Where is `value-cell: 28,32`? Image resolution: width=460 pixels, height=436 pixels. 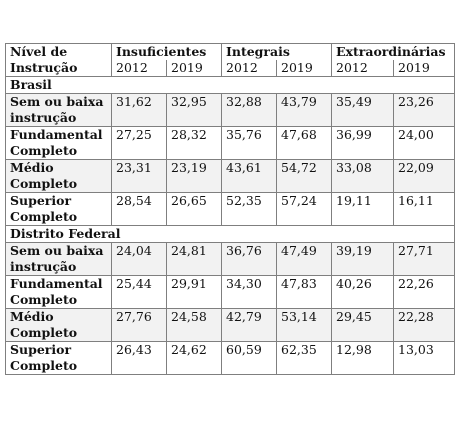
value-cell: 28,32 is located at coordinates (194, 143).